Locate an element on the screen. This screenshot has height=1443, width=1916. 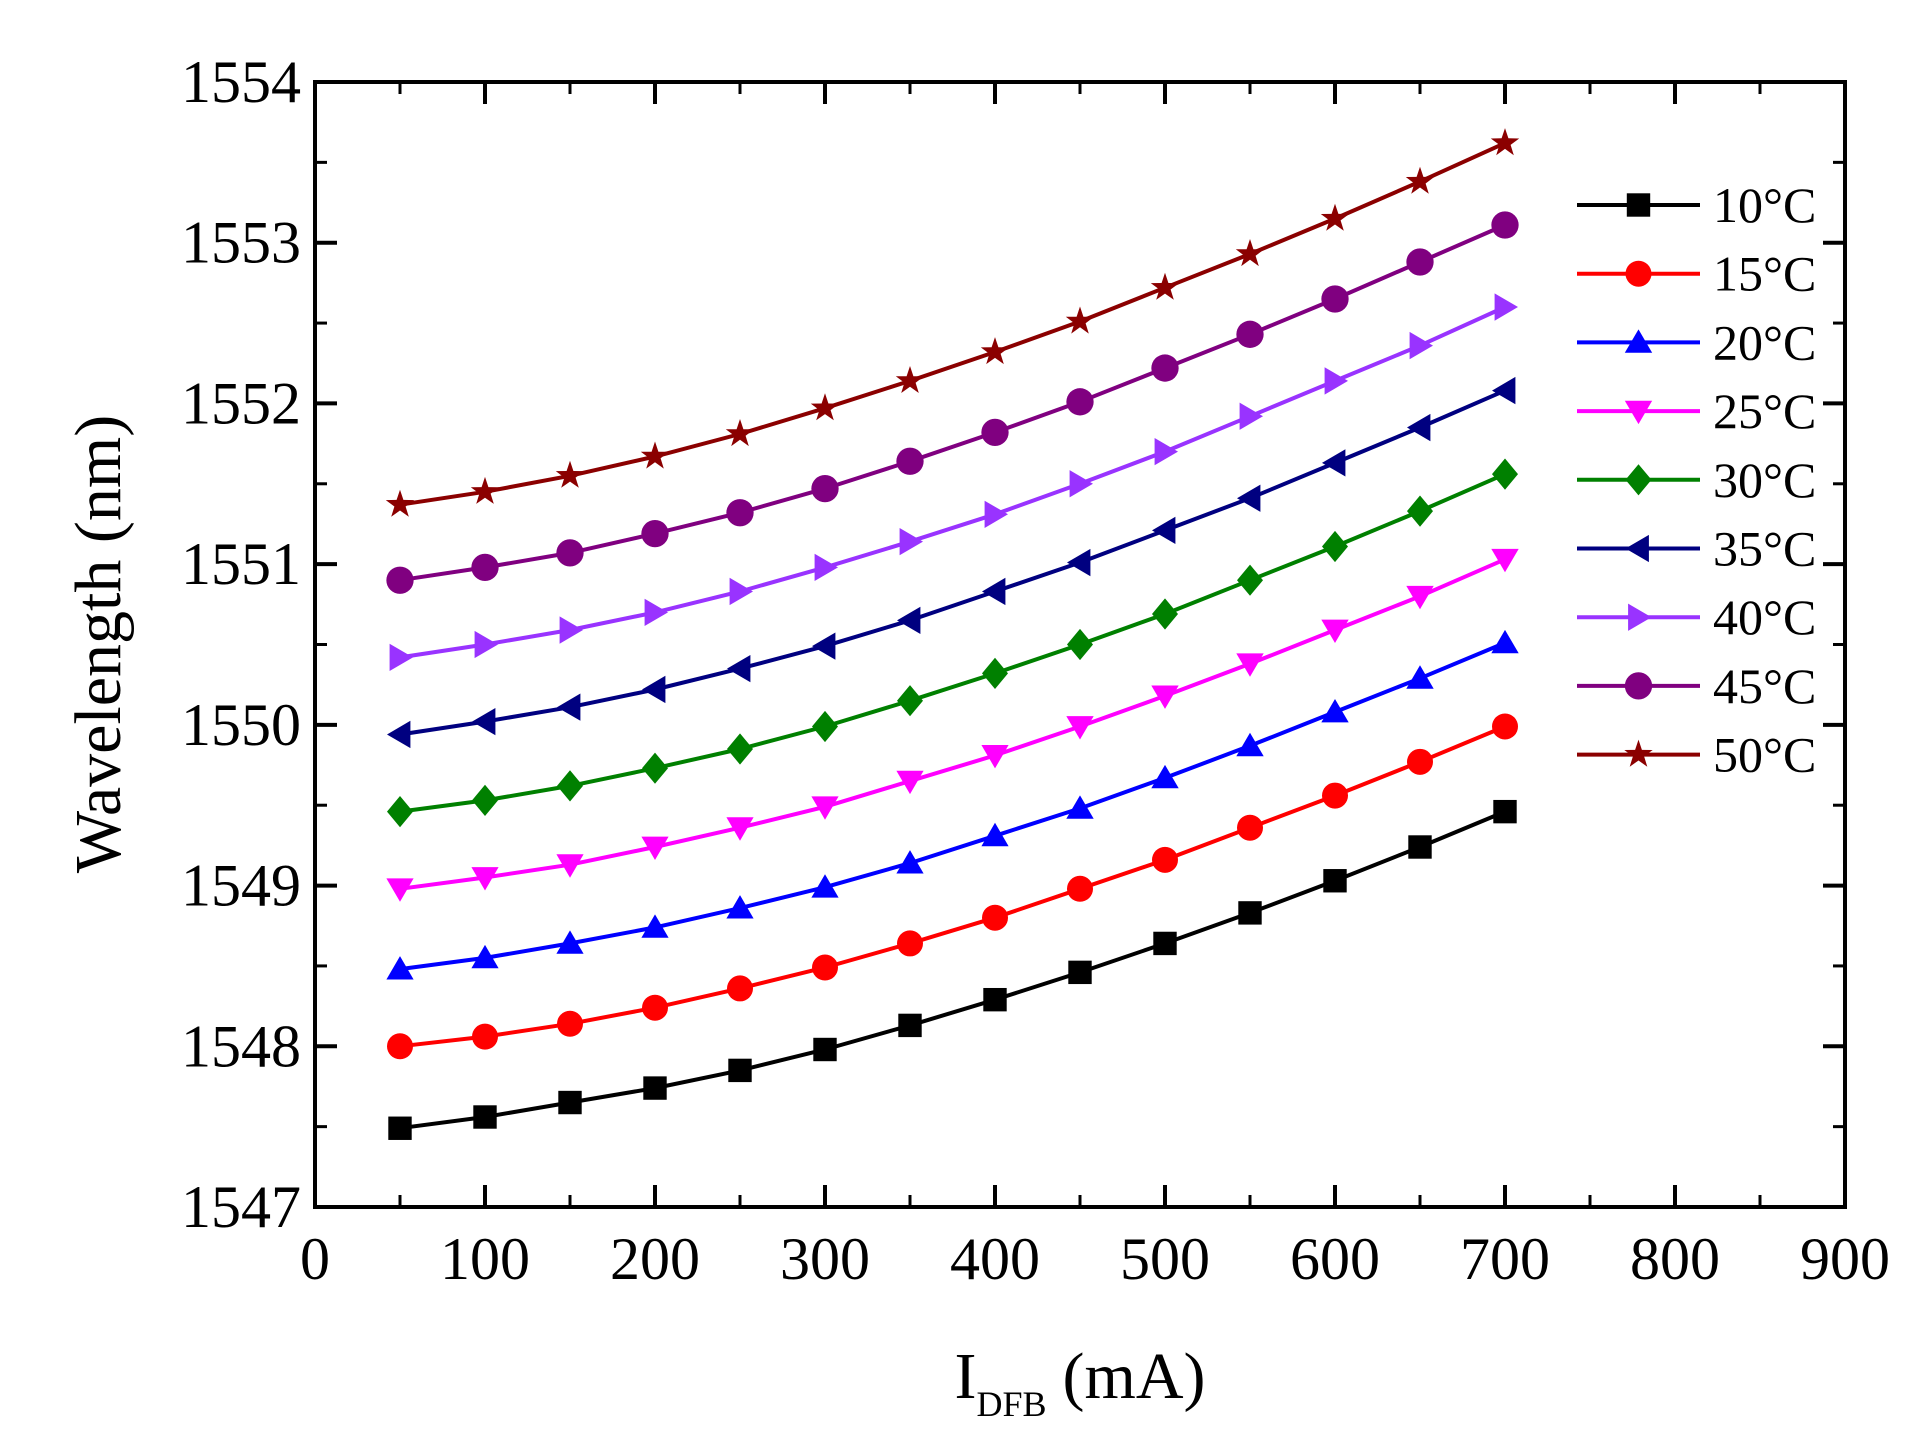
legend-label: 25°C is located at coordinates (1764, 411).